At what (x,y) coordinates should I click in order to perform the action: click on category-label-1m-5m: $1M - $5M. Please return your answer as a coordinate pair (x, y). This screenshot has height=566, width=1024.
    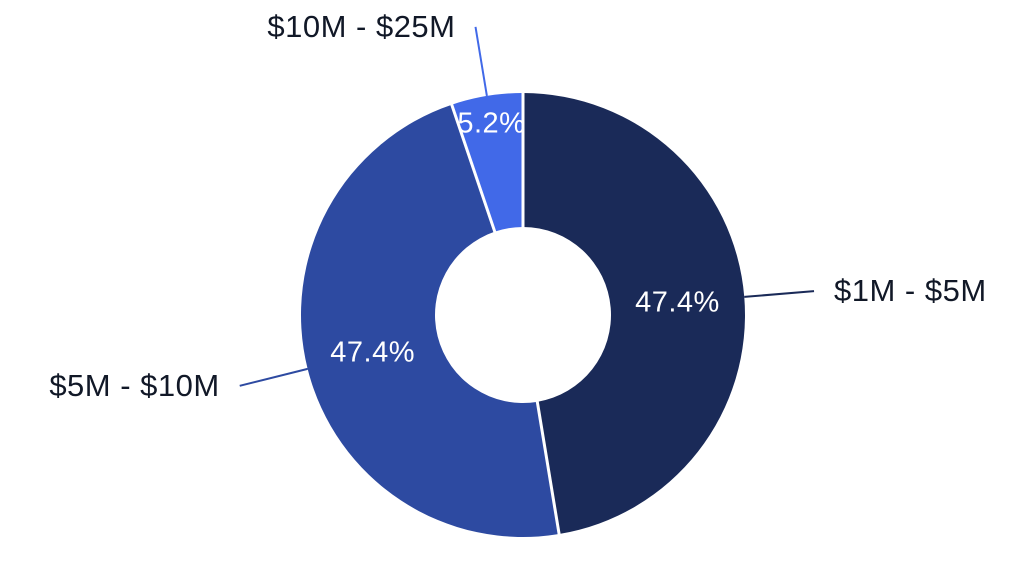
    Looking at the image, I should click on (910, 290).